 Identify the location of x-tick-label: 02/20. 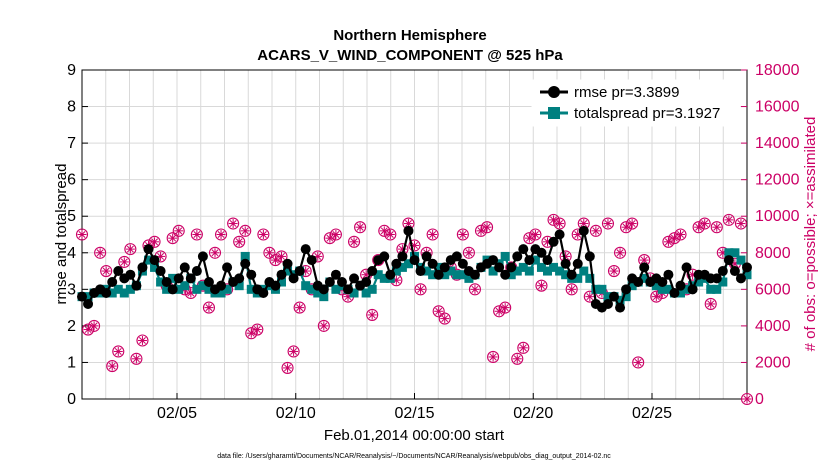
(533, 413).